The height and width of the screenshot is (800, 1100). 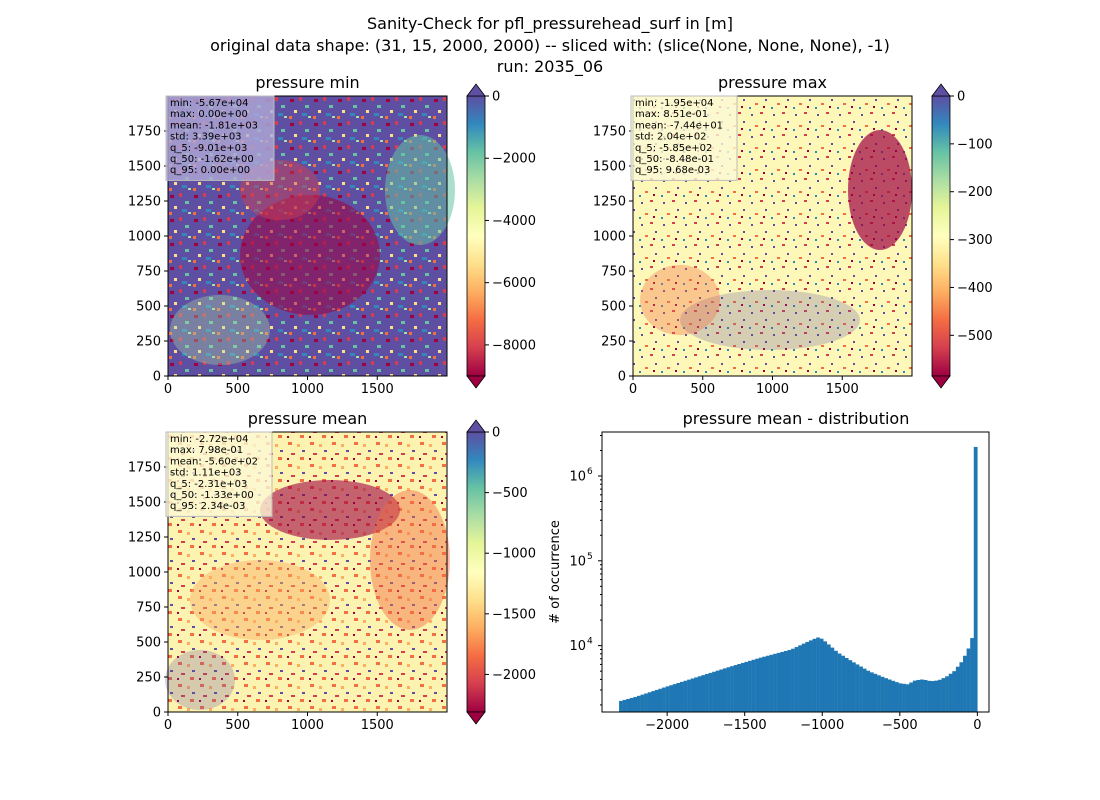 I want to click on colorbar-tick-label: −500, so click(x=975, y=336).